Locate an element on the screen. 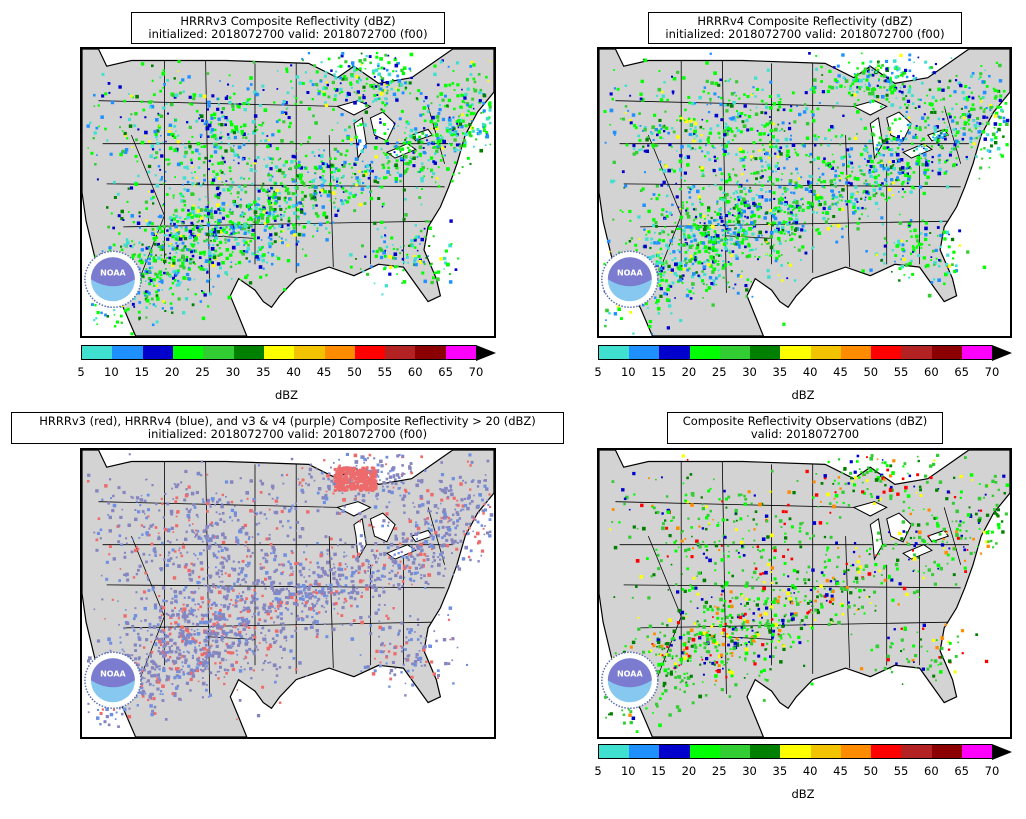 The width and height of the screenshot is (1026, 819). map-hrrrv3-reflectivity: NOAA is located at coordinates (288, 192).